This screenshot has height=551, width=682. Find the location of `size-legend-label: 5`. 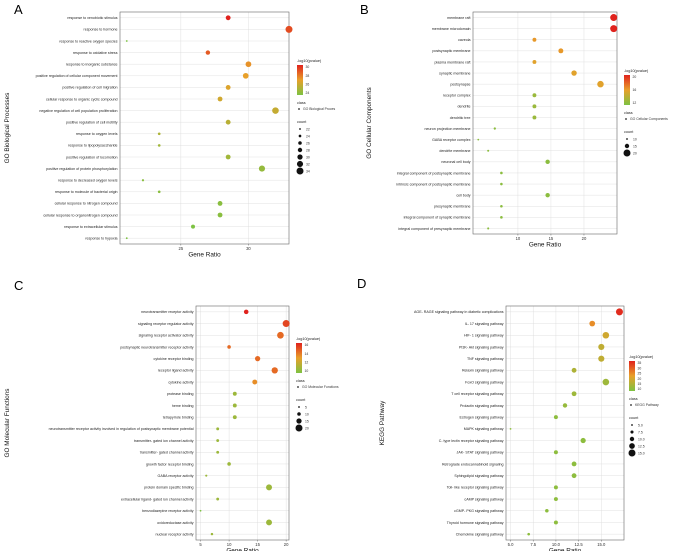

size-legend-label: 5 is located at coordinates (306, 407).